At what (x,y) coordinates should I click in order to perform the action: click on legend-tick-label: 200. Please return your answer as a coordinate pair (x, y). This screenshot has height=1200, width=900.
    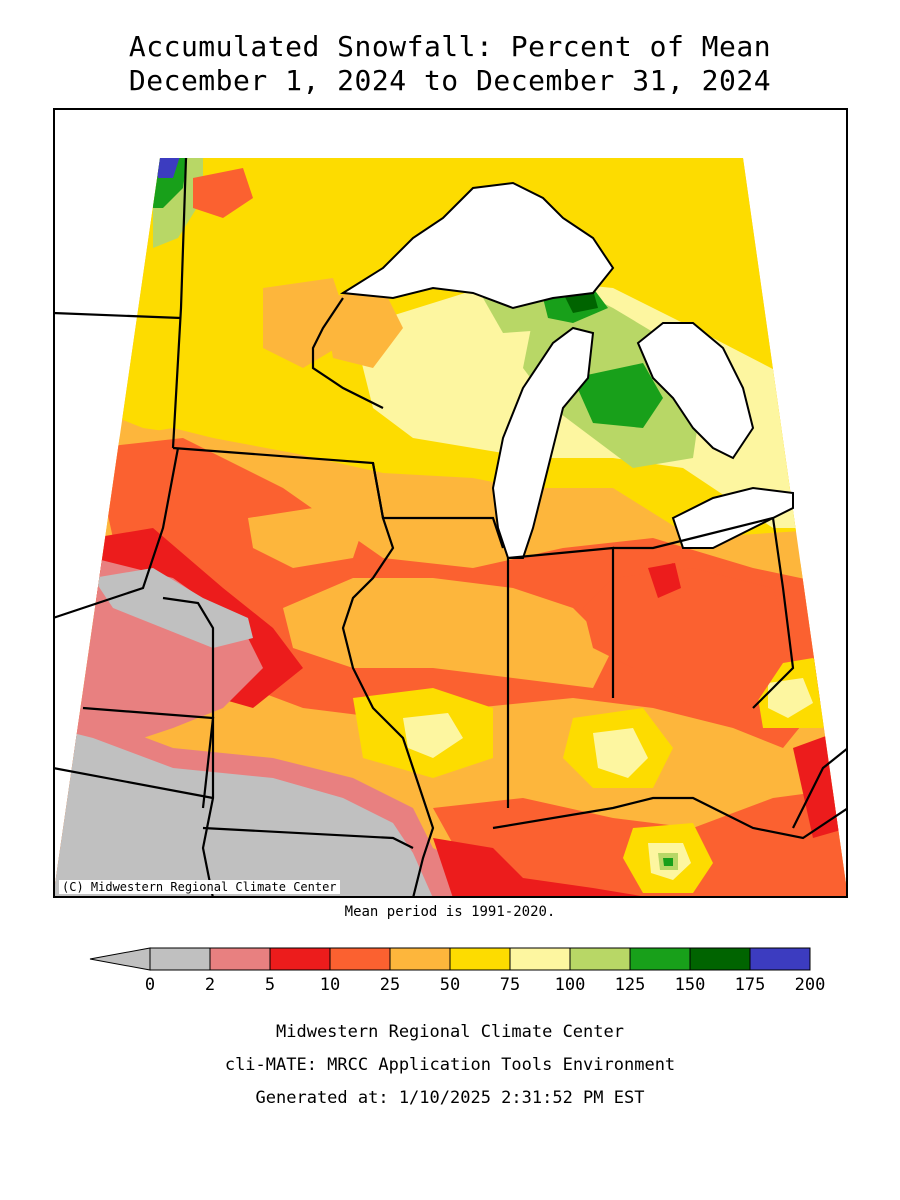
    Looking at the image, I should click on (810, 985).